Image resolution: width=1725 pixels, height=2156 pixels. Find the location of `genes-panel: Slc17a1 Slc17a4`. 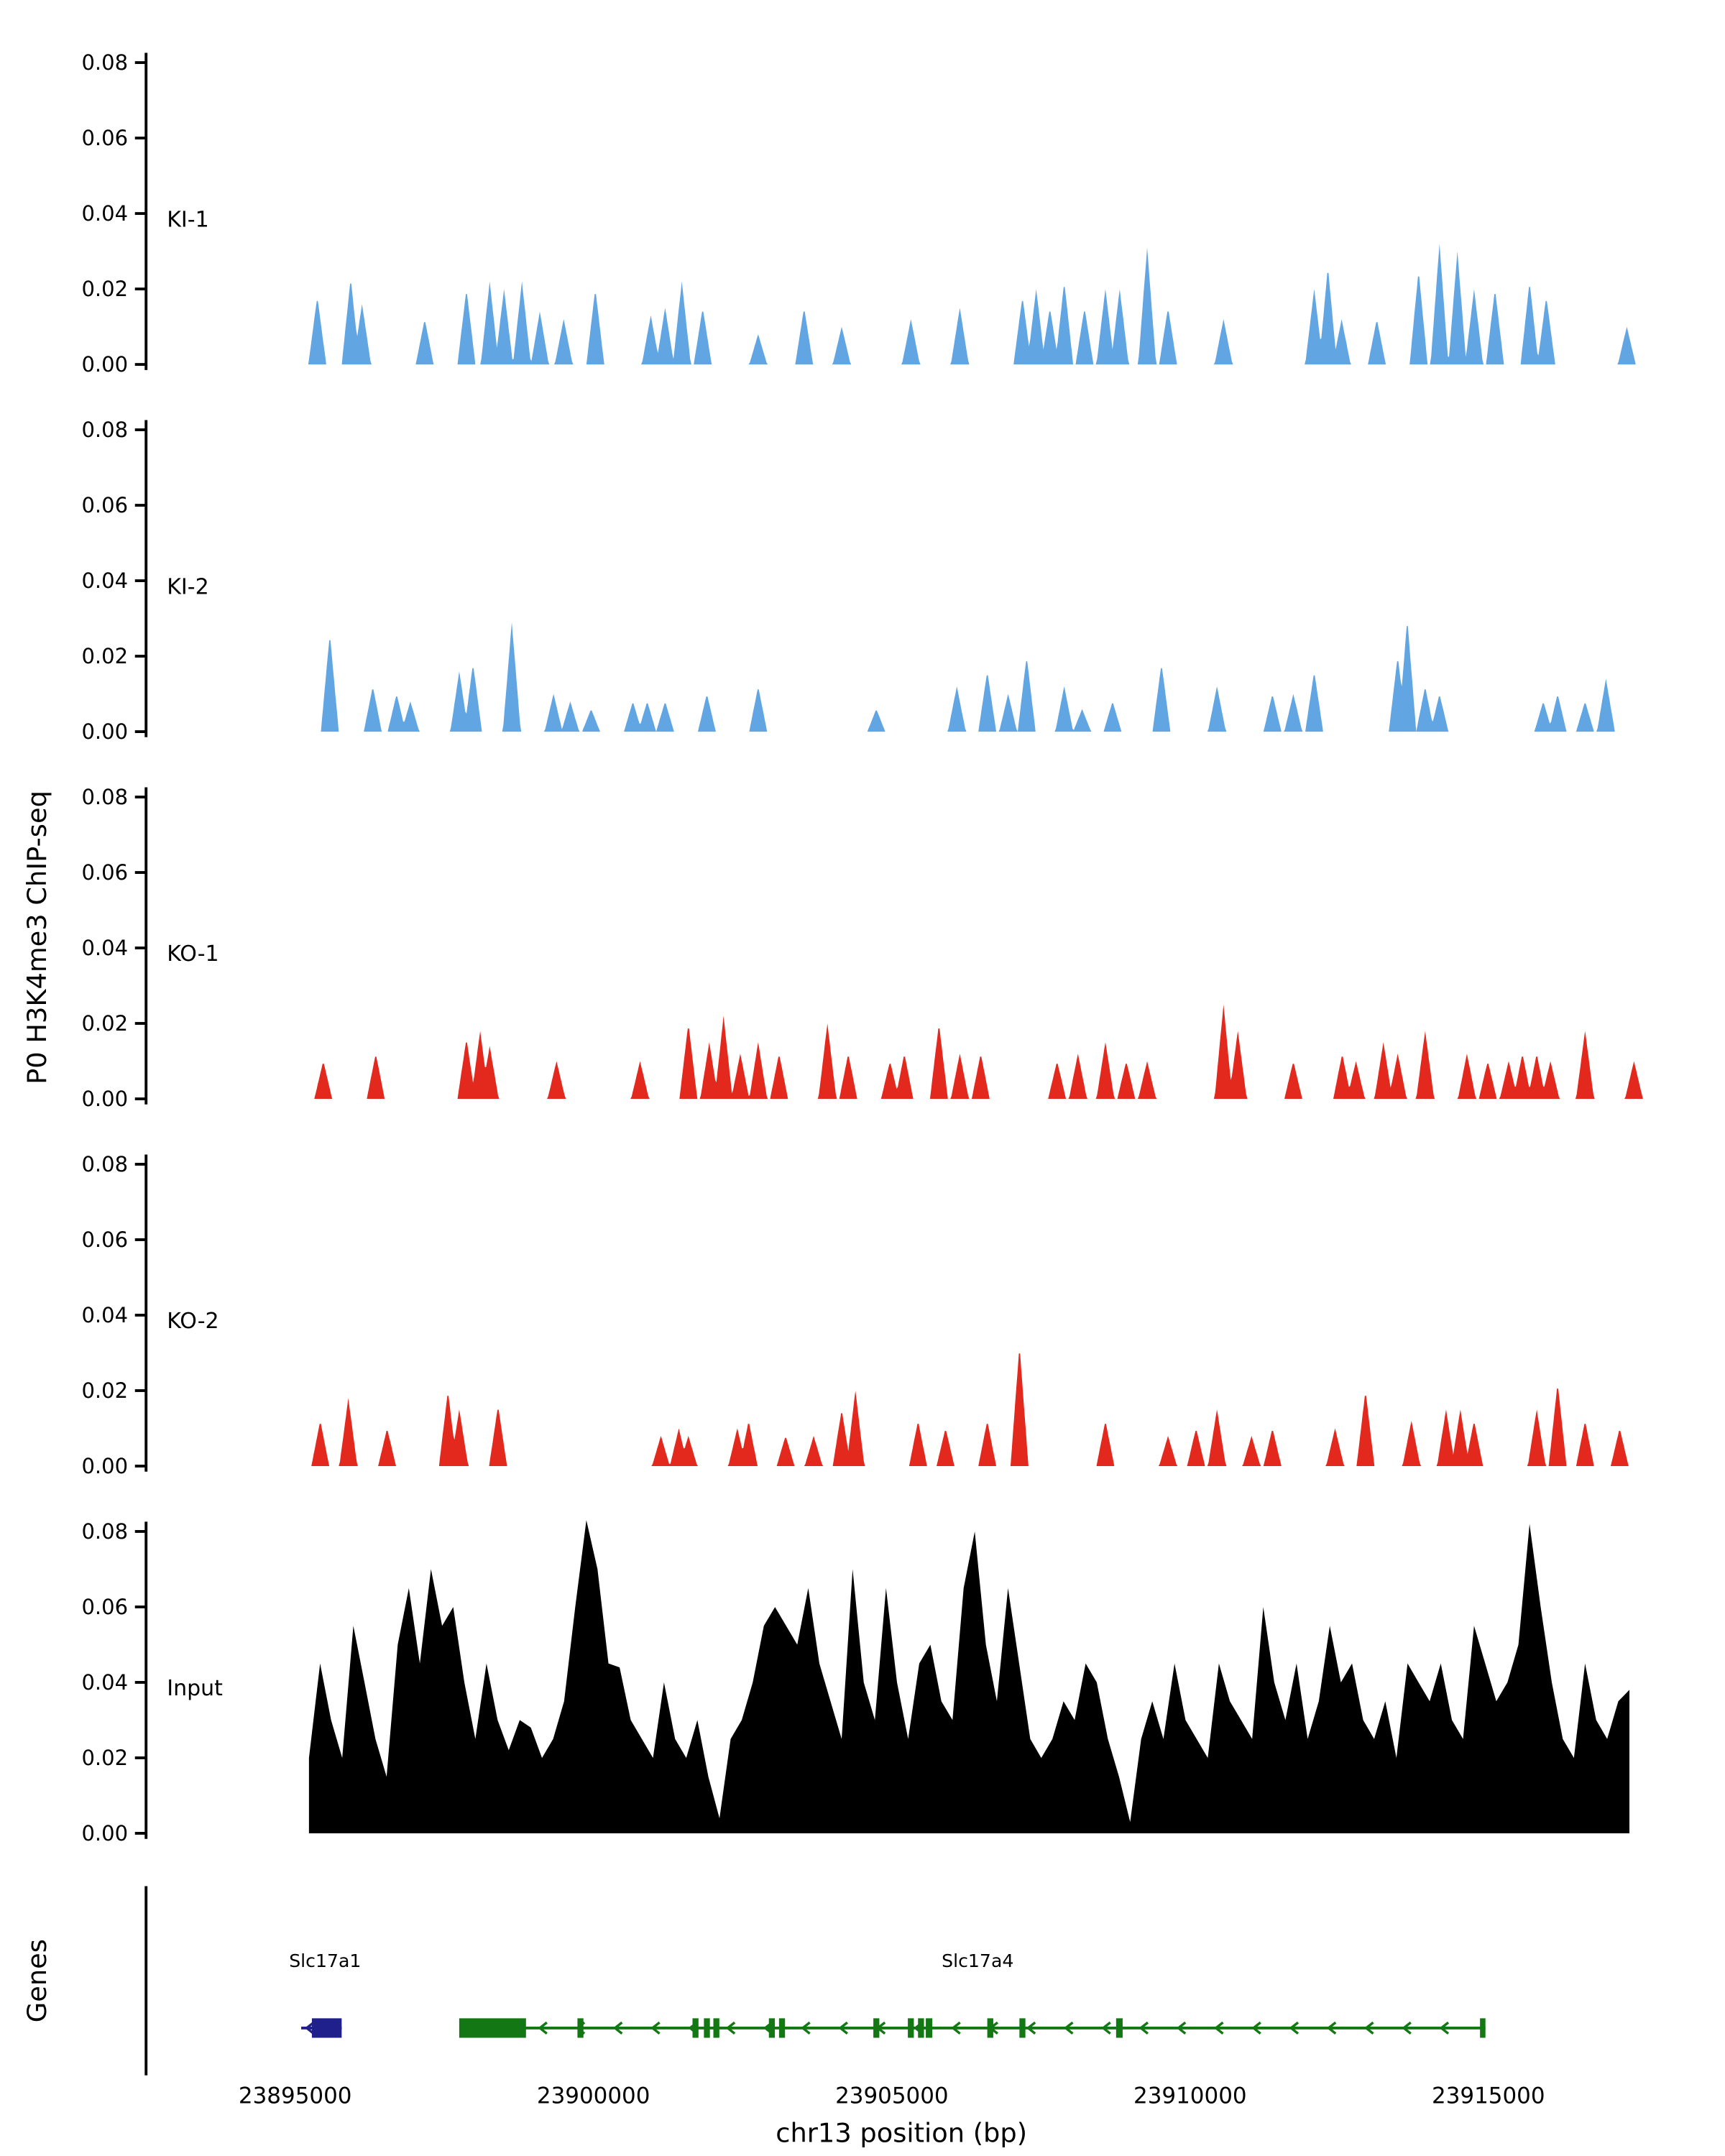

genes-panel: Slc17a1 Slc17a4 is located at coordinates (815, 1981).